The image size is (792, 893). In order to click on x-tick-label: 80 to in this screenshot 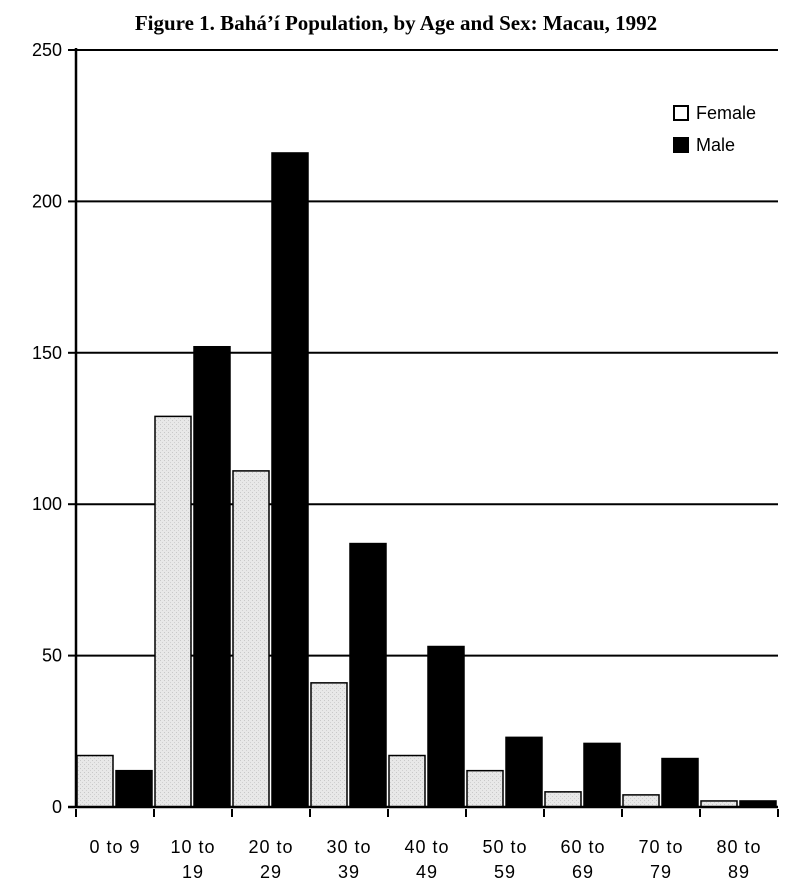, I will do `click(738, 847)`.